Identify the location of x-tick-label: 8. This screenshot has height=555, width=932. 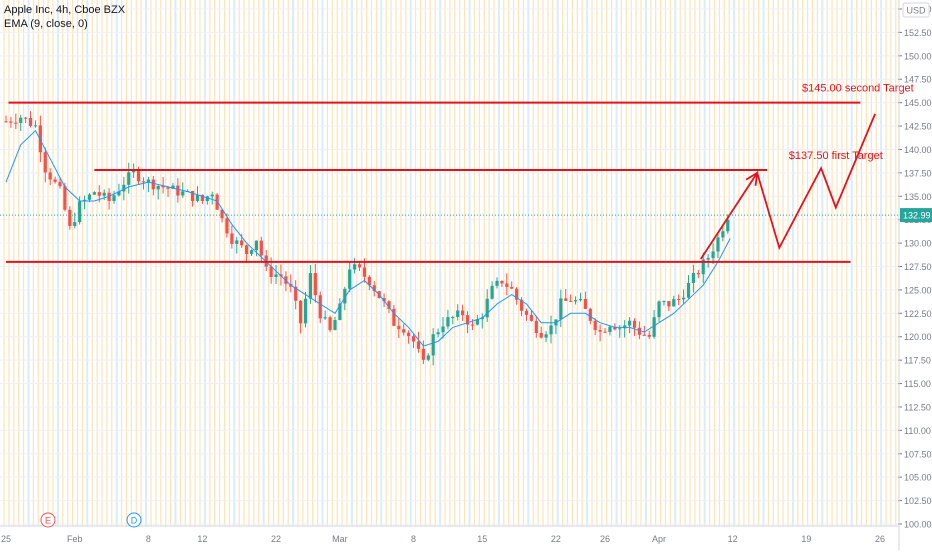
(148, 539).